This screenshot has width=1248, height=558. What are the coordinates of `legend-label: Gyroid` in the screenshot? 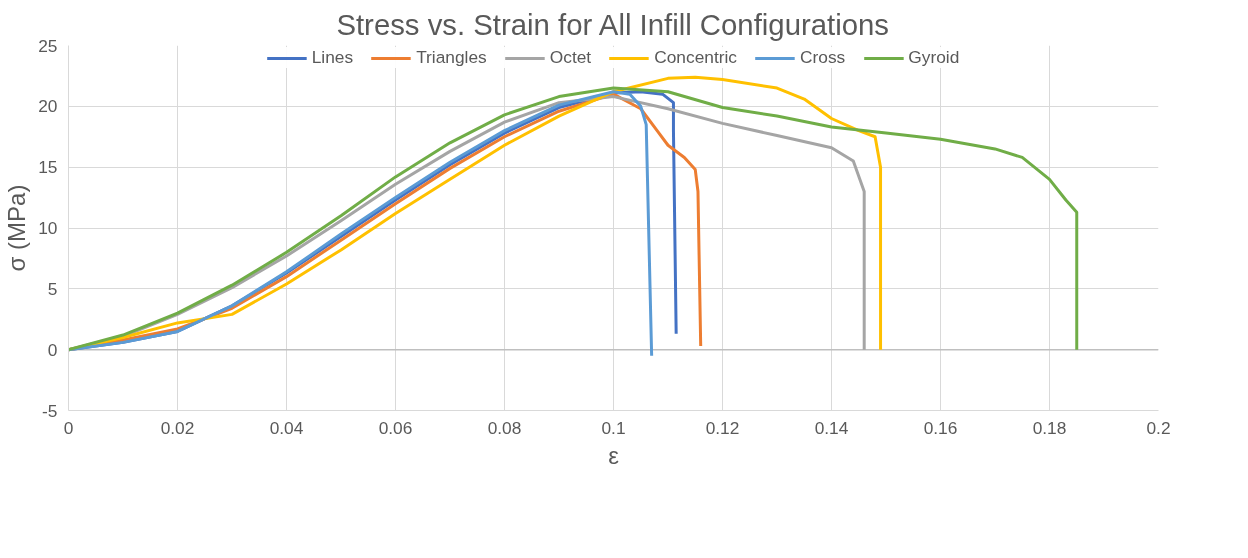 It's located at (934, 57).